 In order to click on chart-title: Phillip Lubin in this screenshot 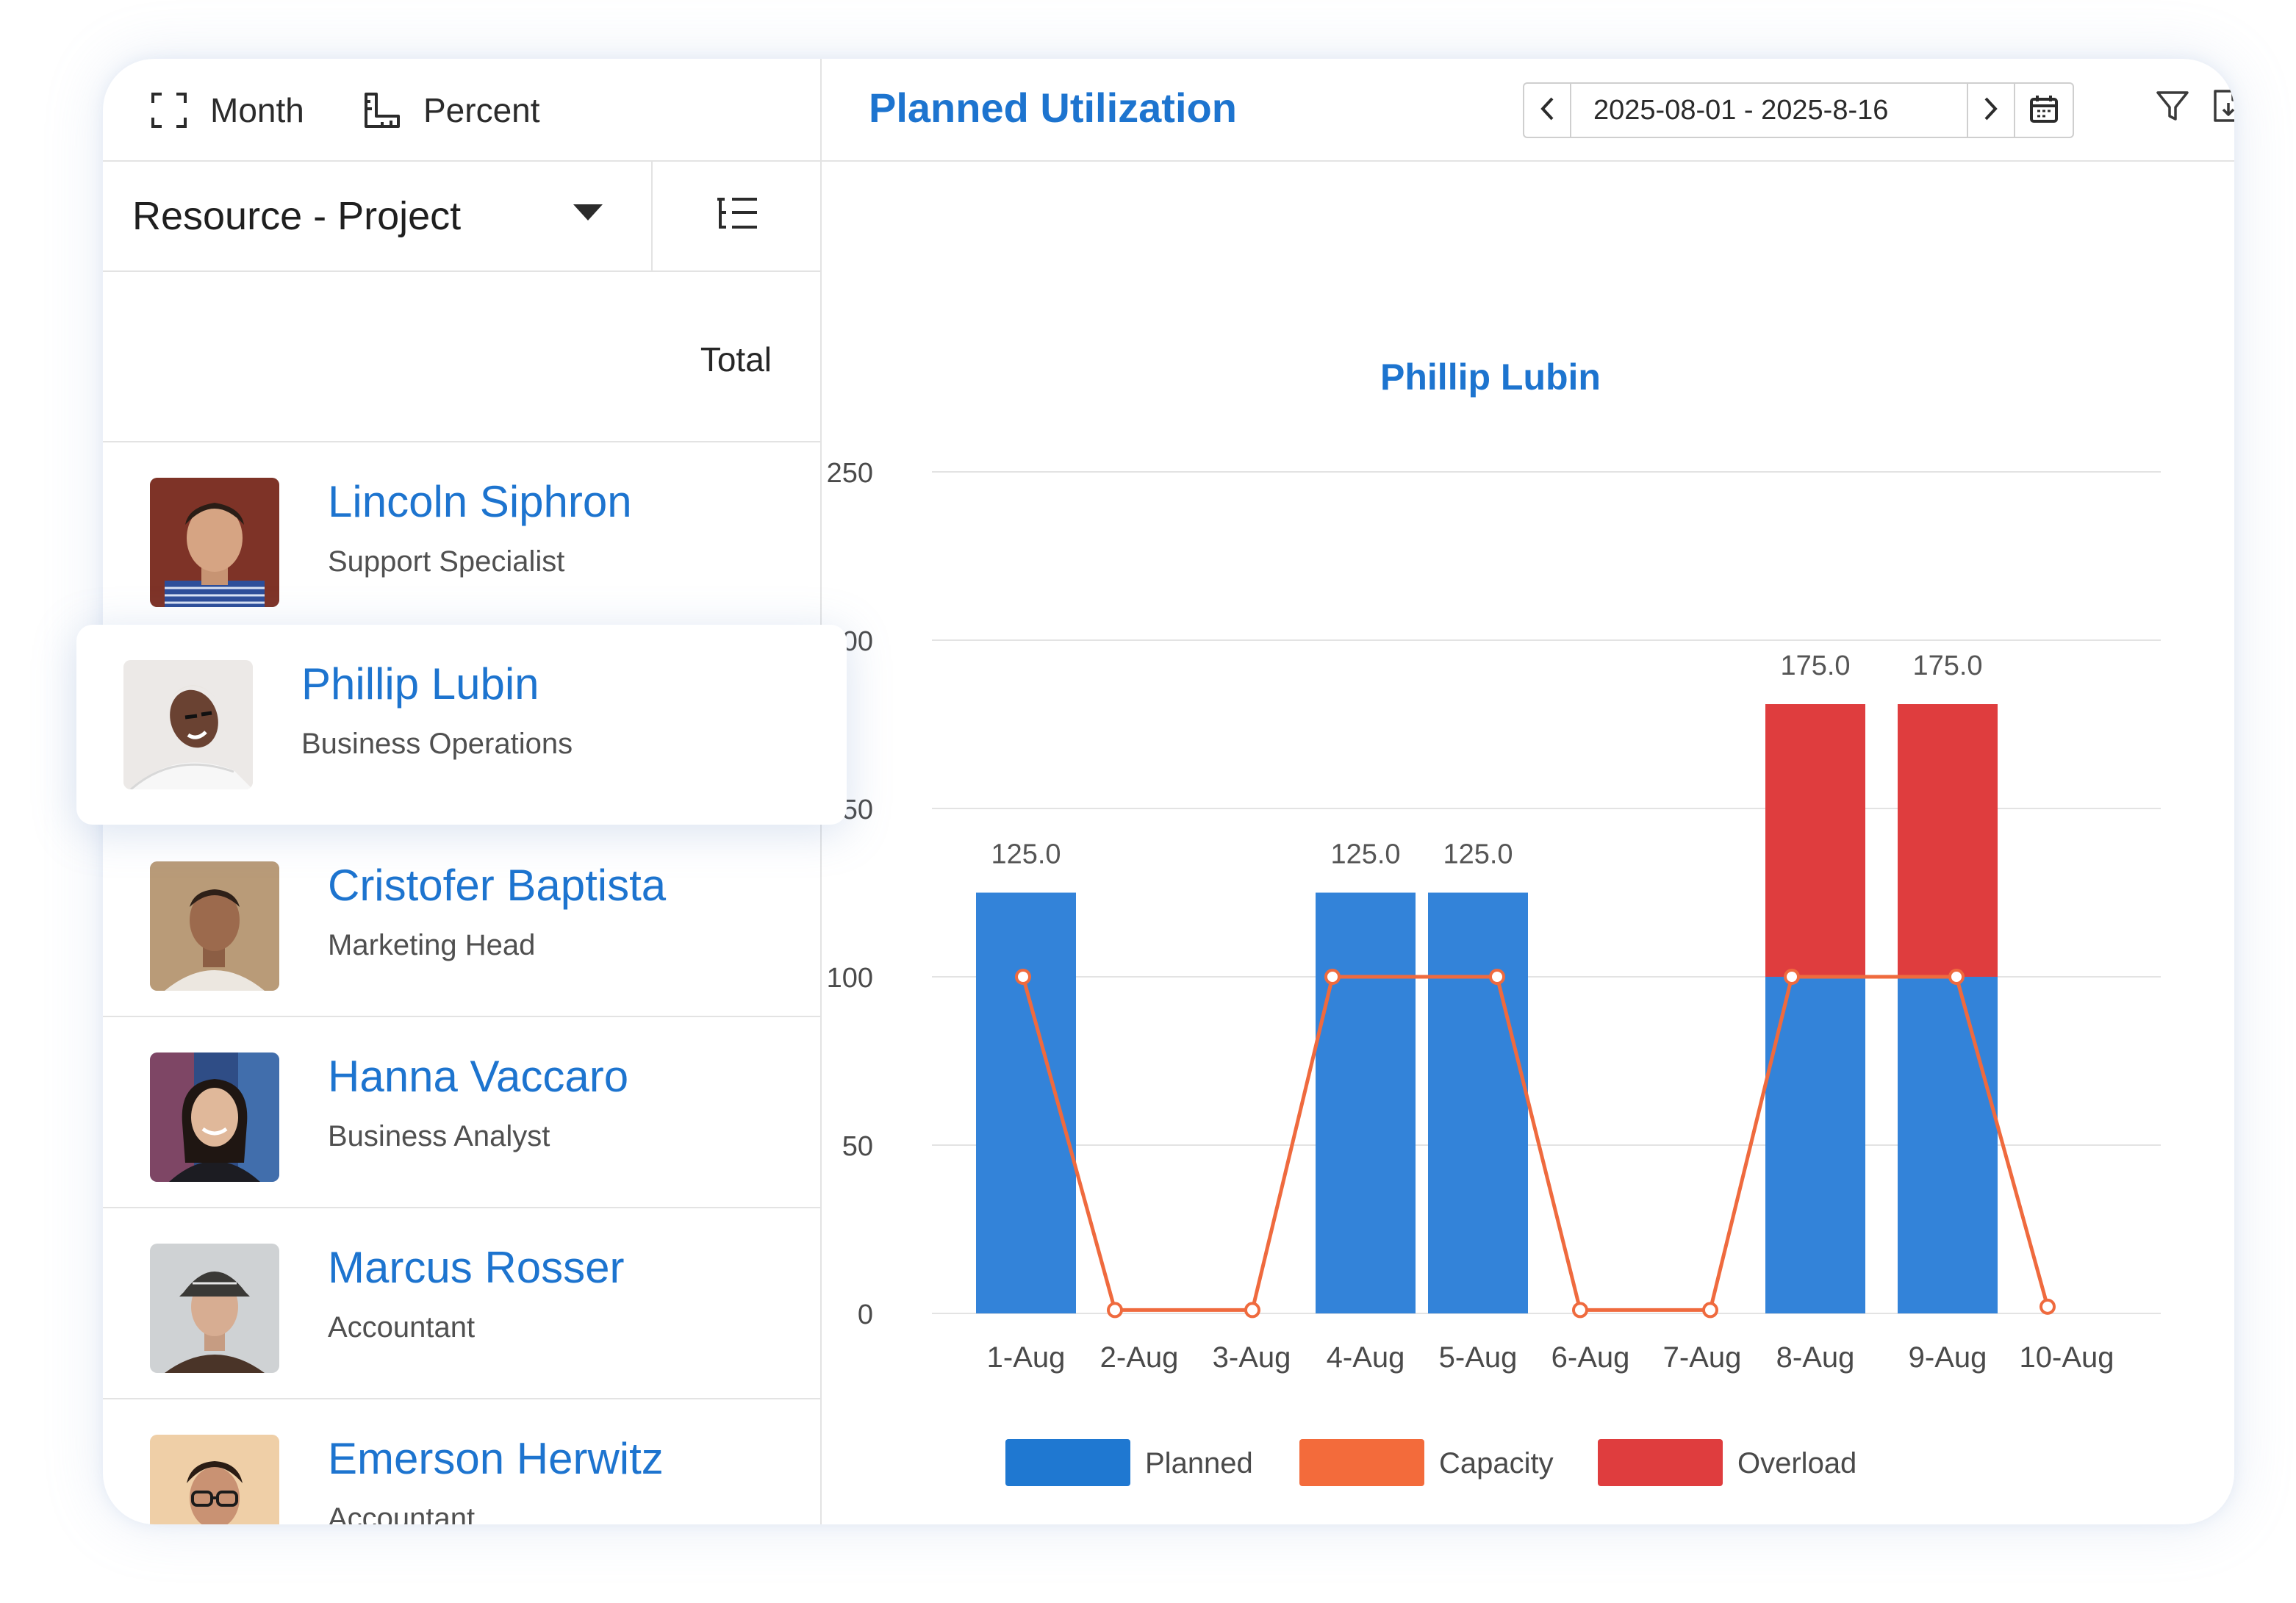, I will do `click(1490, 377)`.